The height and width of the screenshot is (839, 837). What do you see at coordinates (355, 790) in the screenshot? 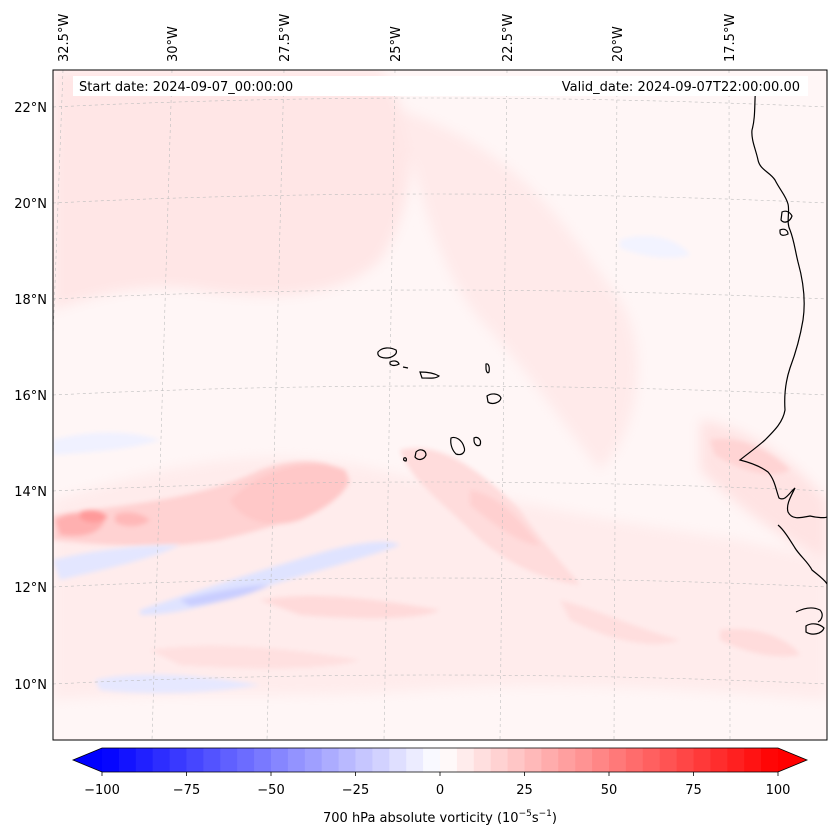
I see `cb-tick-minus25: −25` at bounding box center [355, 790].